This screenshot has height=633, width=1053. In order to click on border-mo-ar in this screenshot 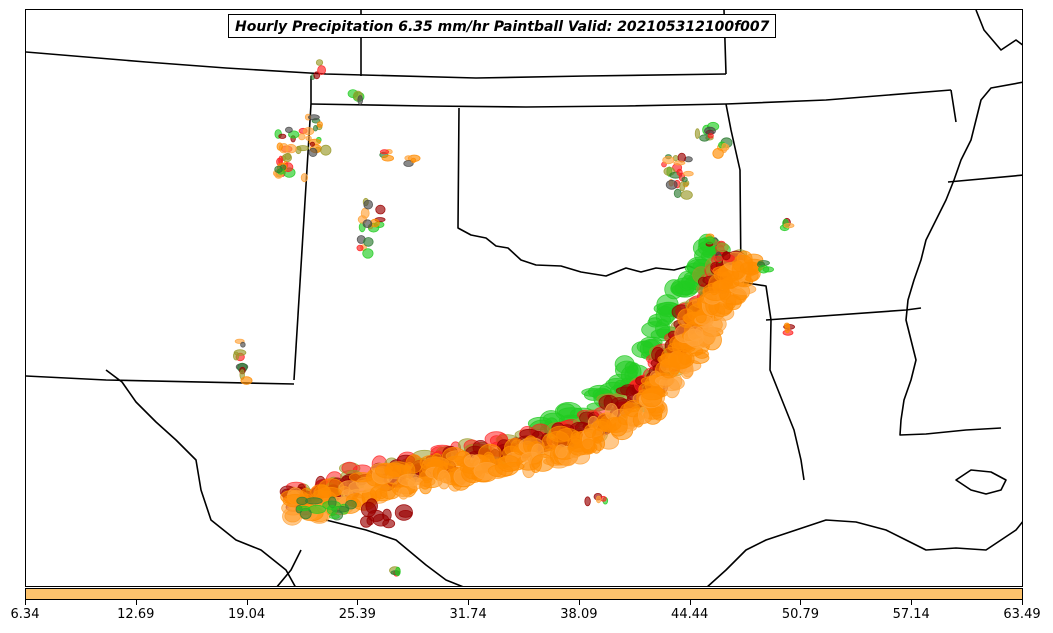, I will do `click(838, 97)`.